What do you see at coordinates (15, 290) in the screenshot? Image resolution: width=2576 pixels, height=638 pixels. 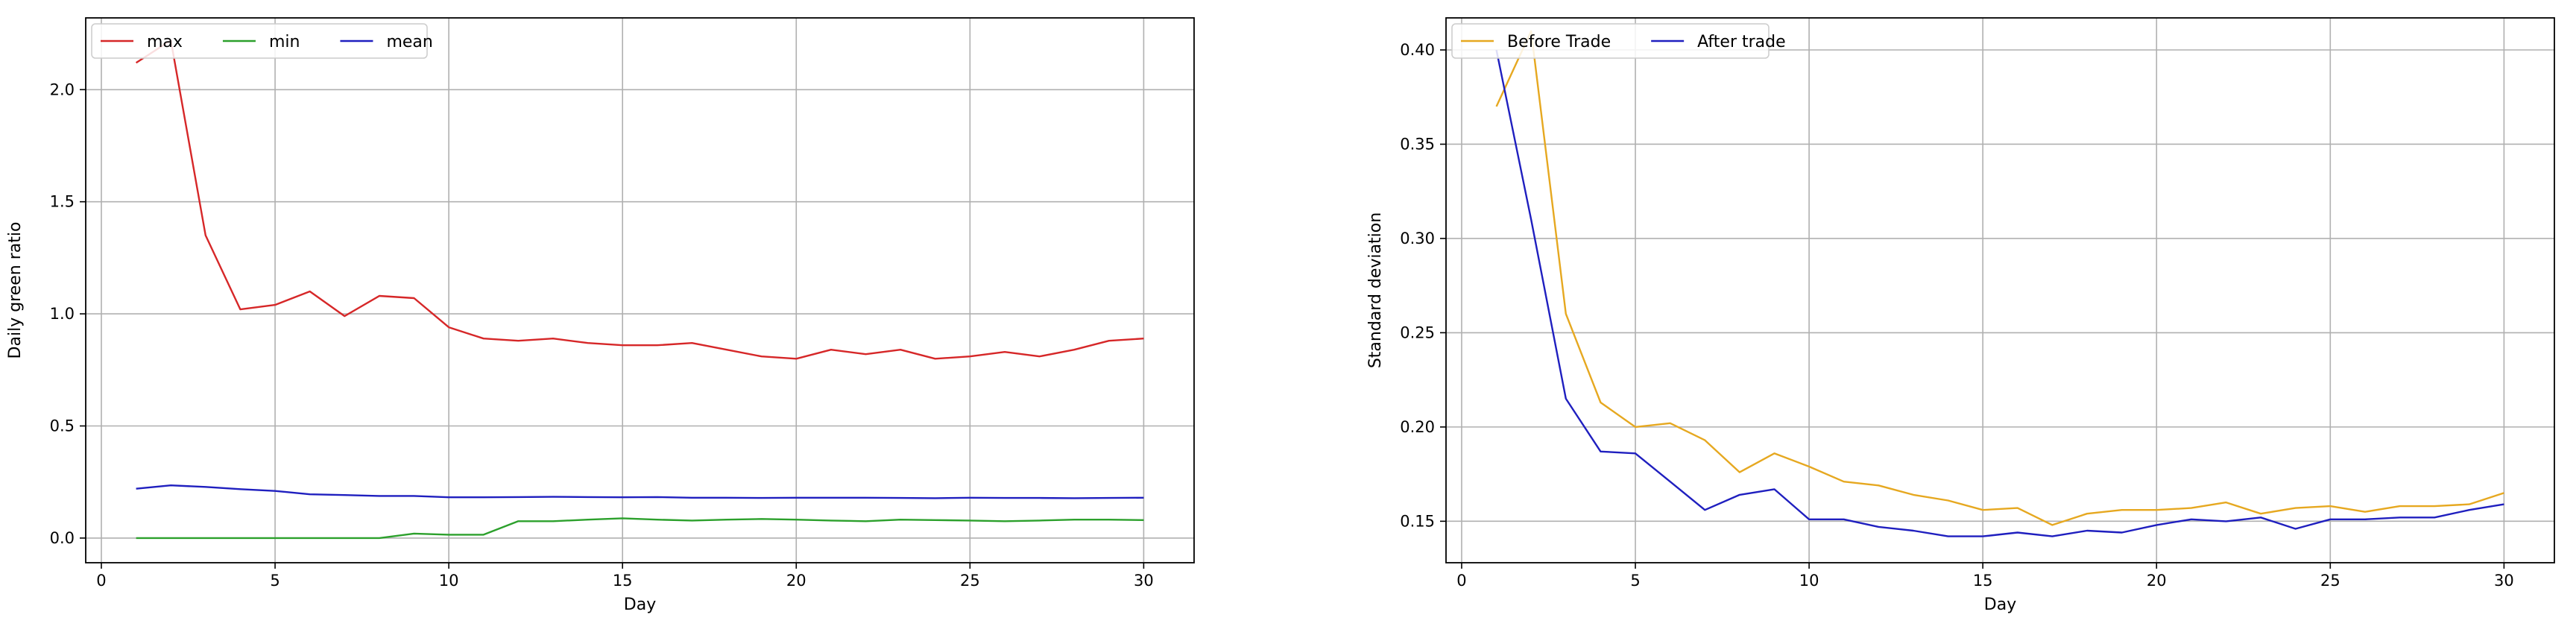 I see `y-axis-label: Daily green ratio` at bounding box center [15, 290].